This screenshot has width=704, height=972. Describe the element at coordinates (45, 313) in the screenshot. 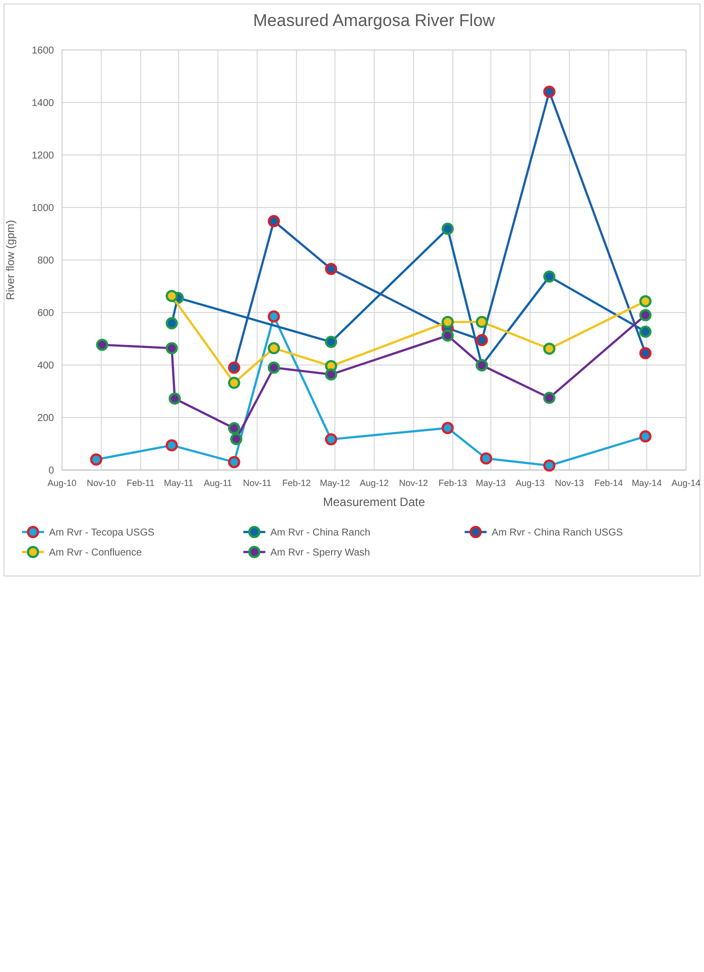

I see `y-tick-label: 600` at that location.